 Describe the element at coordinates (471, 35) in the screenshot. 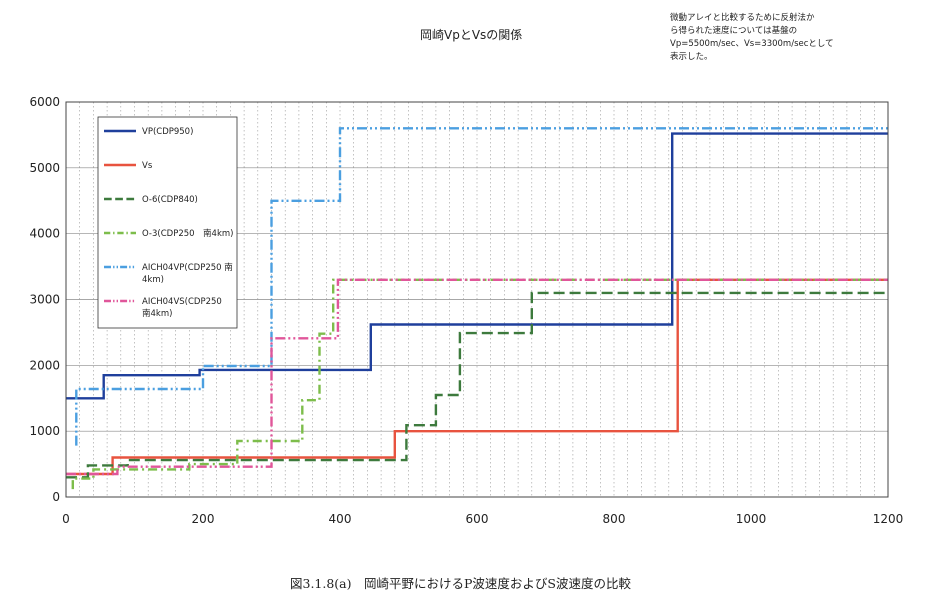

I see `chart-title: 岡崎VpとVsの関係` at that location.